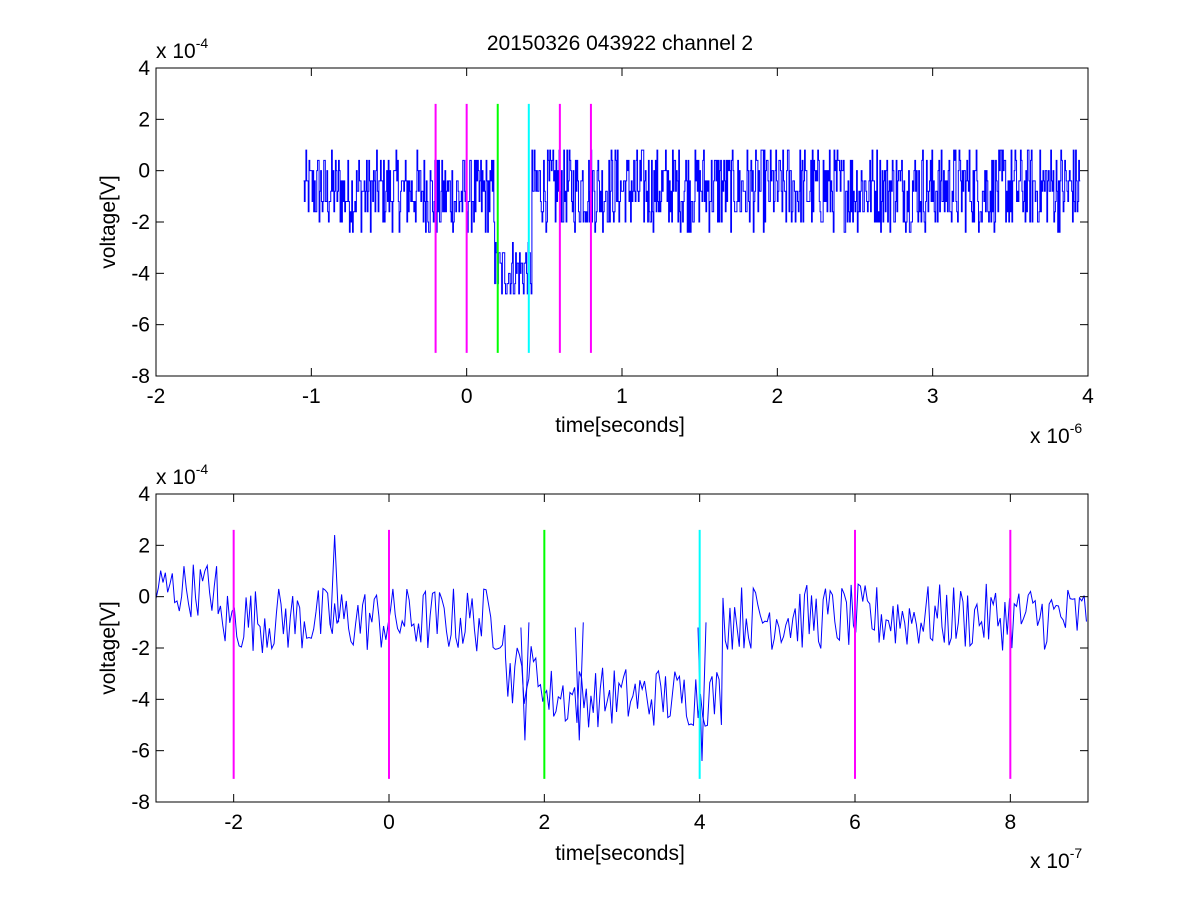  What do you see at coordinates (777, 396) in the screenshot?
I see `top-x-tick-label: 2` at bounding box center [777, 396].